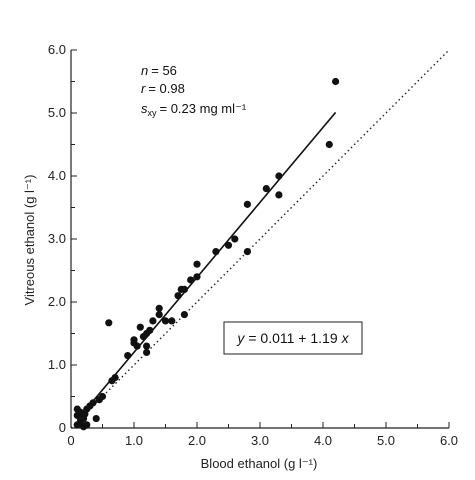 This screenshot has height=480, width=475. What do you see at coordinates (57, 238) in the screenshot?
I see `y-tick-label: 3.0` at bounding box center [57, 238].